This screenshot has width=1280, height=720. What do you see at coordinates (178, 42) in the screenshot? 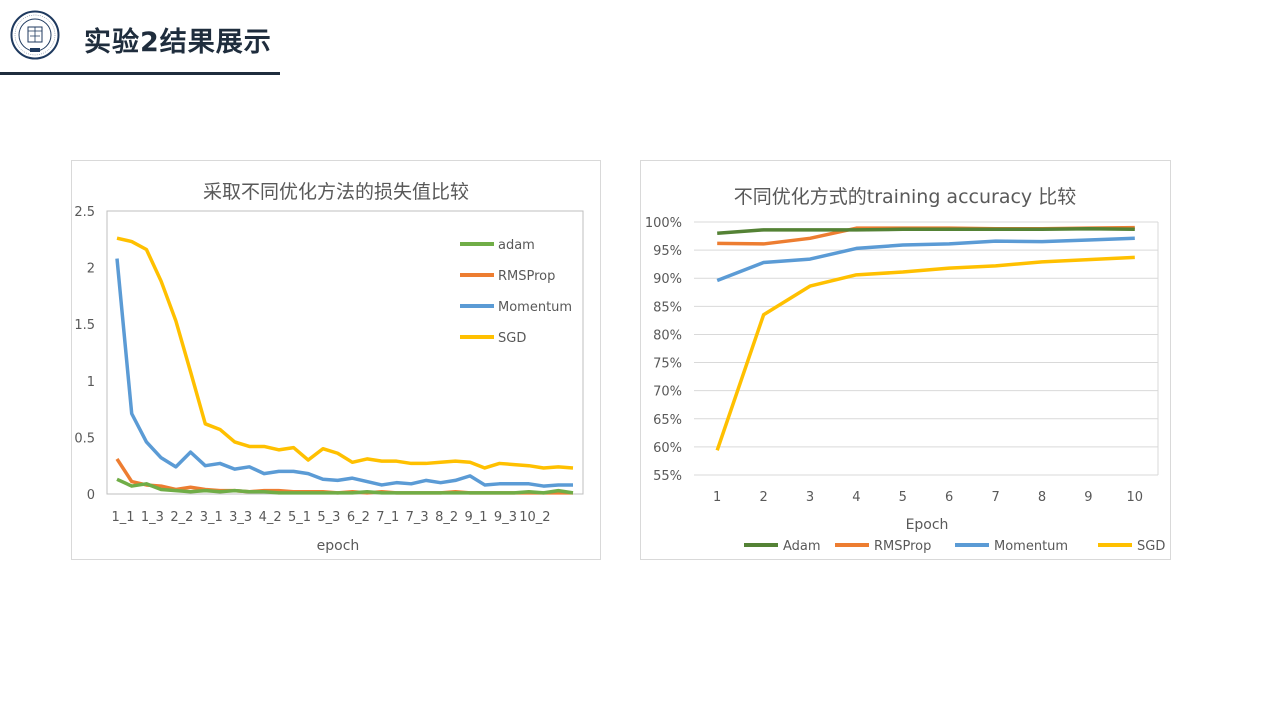
I see `slide-title: 实验2结果展示` at bounding box center [178, 42].